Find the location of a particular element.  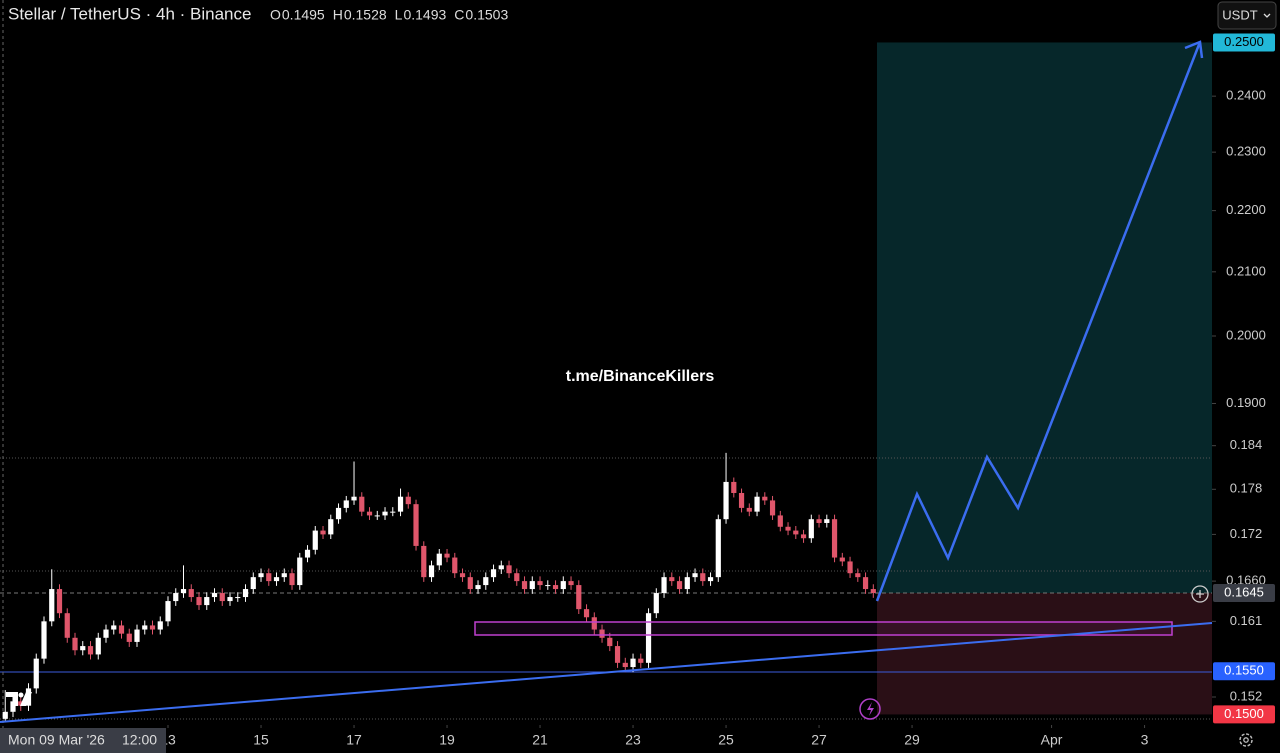

price-badge-label: 0.2500 is located at coordinates (1244, 41).